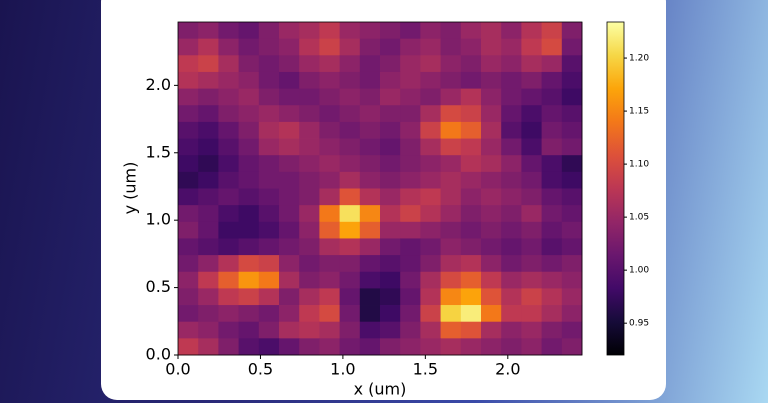  Describe the element at coordinates (158, 219) in the screenshot. I see `y-tick-label: 1.0` at that location.